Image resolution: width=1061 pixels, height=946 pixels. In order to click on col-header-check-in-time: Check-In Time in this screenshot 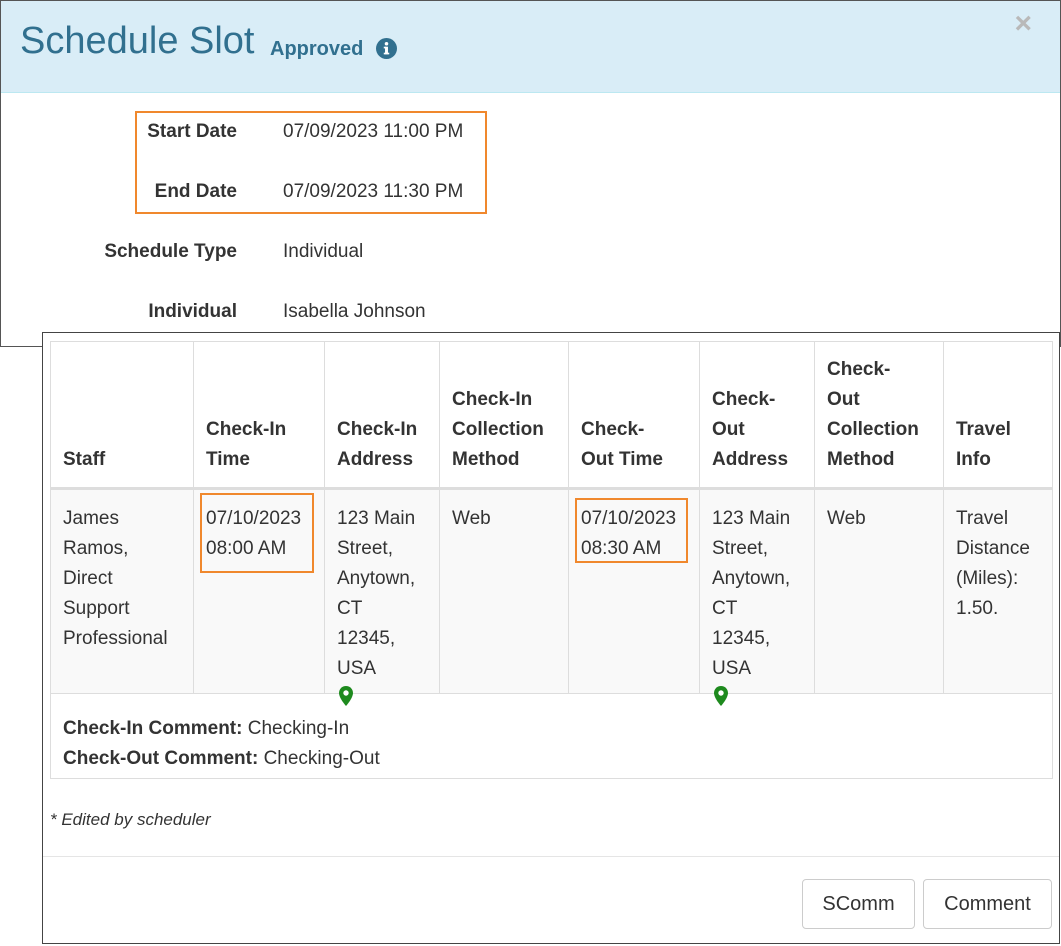, I will do `click(259, 415)`.